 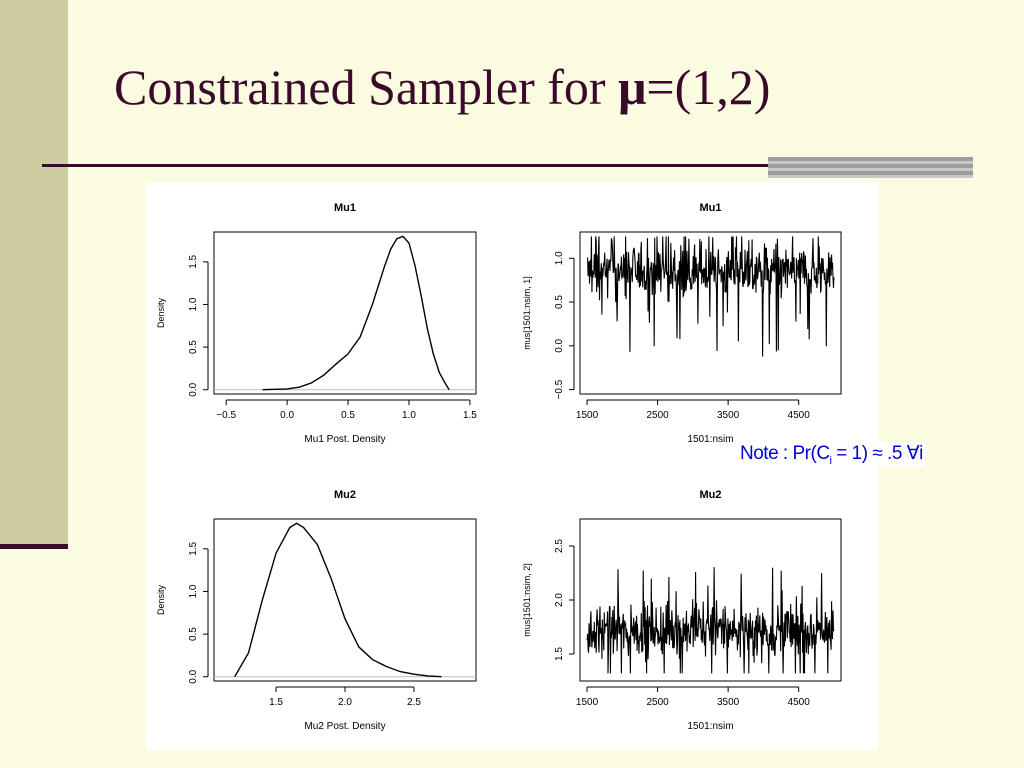 What do you see at coordinates (193, 676) in the screenshot?
I see `mu2-density-y-tick-label: 0.0` at bounding box center [193, 676].